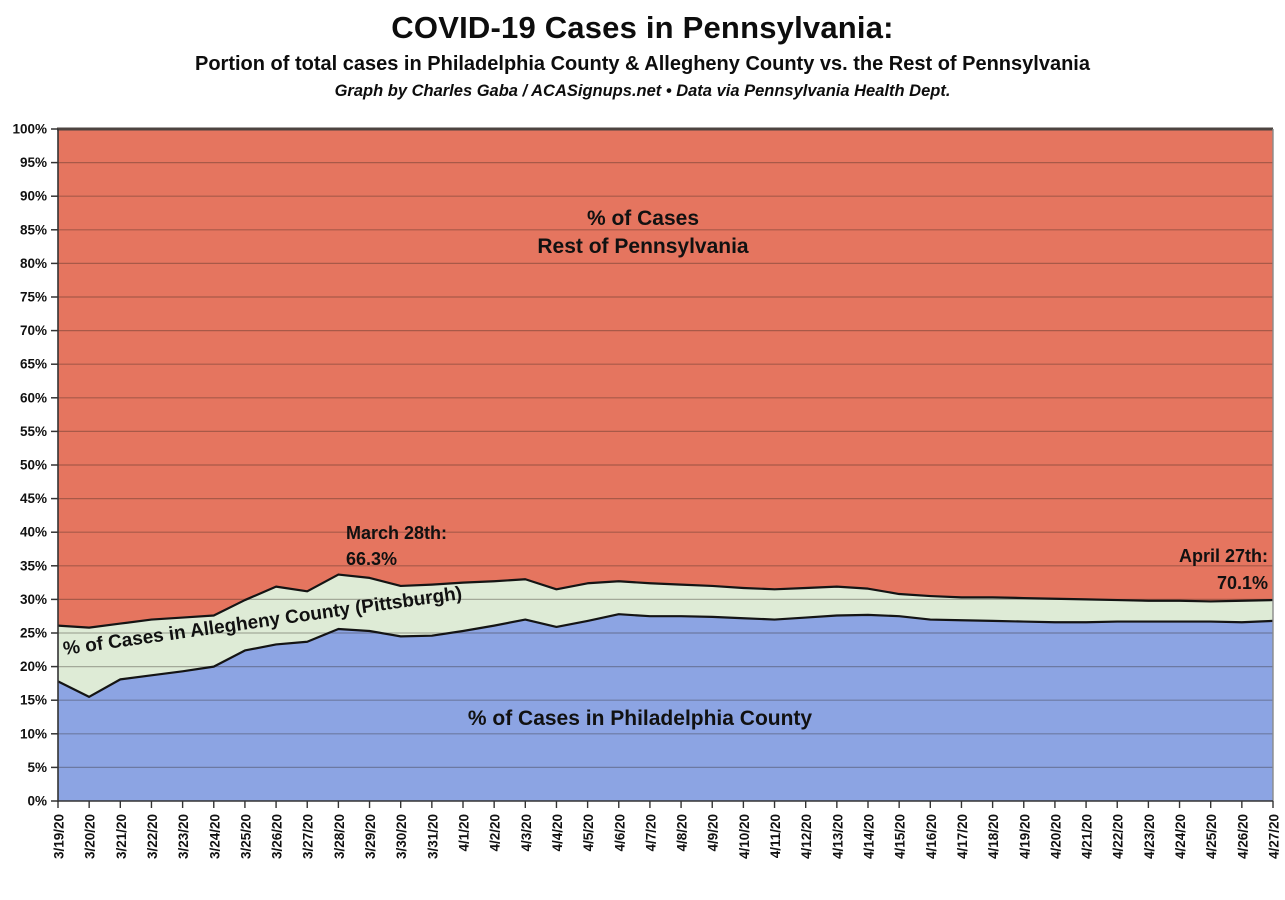 This screenshot has width=1285, height=900. I want to click on x-tick-label: 4/4/20, so click(557, 833).